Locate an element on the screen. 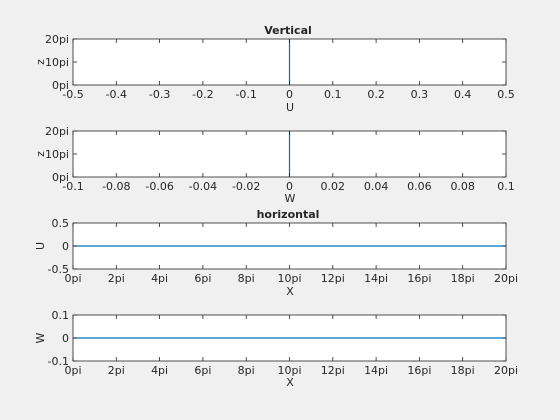 This screenshot has width=560, height=420. subplot-3-x-tick-label: 6pi is located at coordinates (202, 278).